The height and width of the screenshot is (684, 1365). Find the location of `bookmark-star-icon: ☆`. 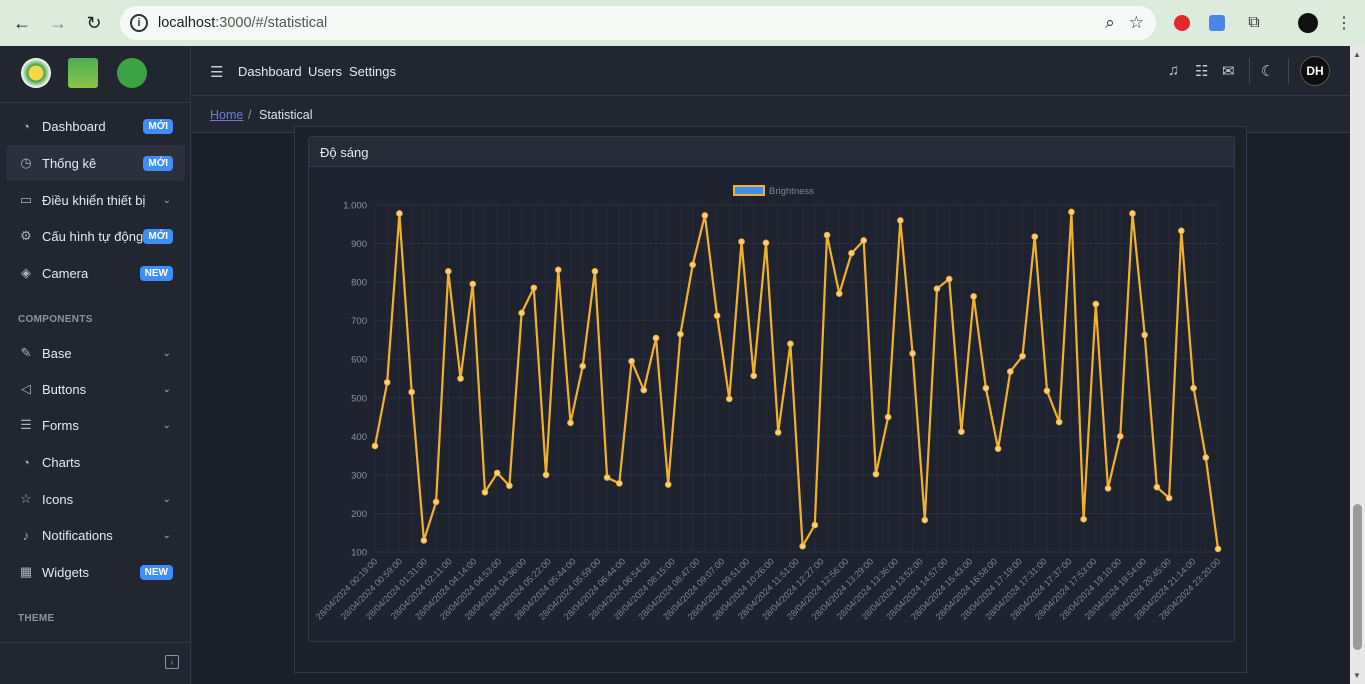

bookmark-star-icon: ☆ is located at coordinates (1136, 22).